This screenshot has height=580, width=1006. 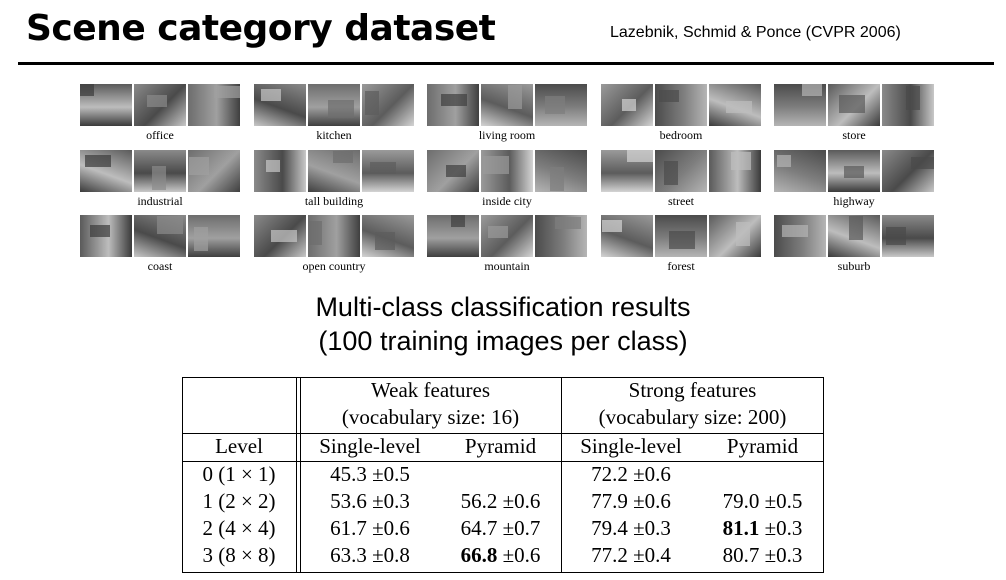 What do you see at coordinates (160, 266) in the screenshot?
I see `category-label: coast` at bounding box center [160, 266].